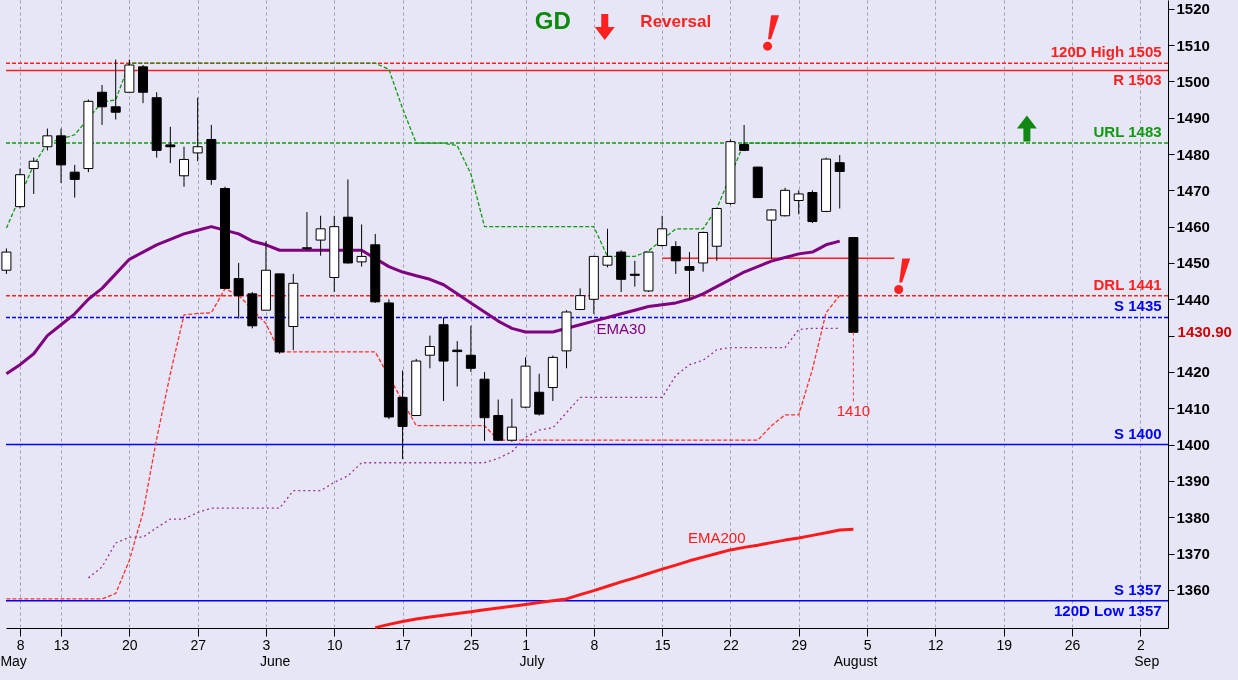 Image resolution: width=1238 pixels, height=680 pixels. What do you see at coordinates (676, 21) in the screenshot?
I see `annotation: Reversal` at bounding box center [676, 21].